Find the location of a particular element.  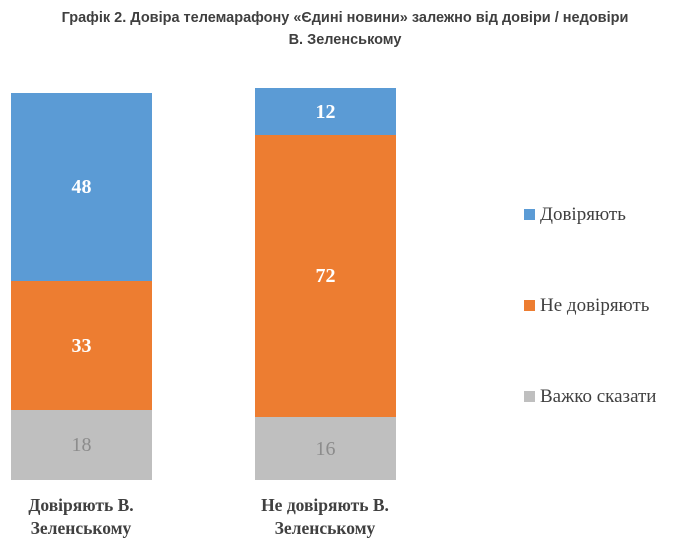

bar-0: 48 33 18 is located at coordinates (81, 286).